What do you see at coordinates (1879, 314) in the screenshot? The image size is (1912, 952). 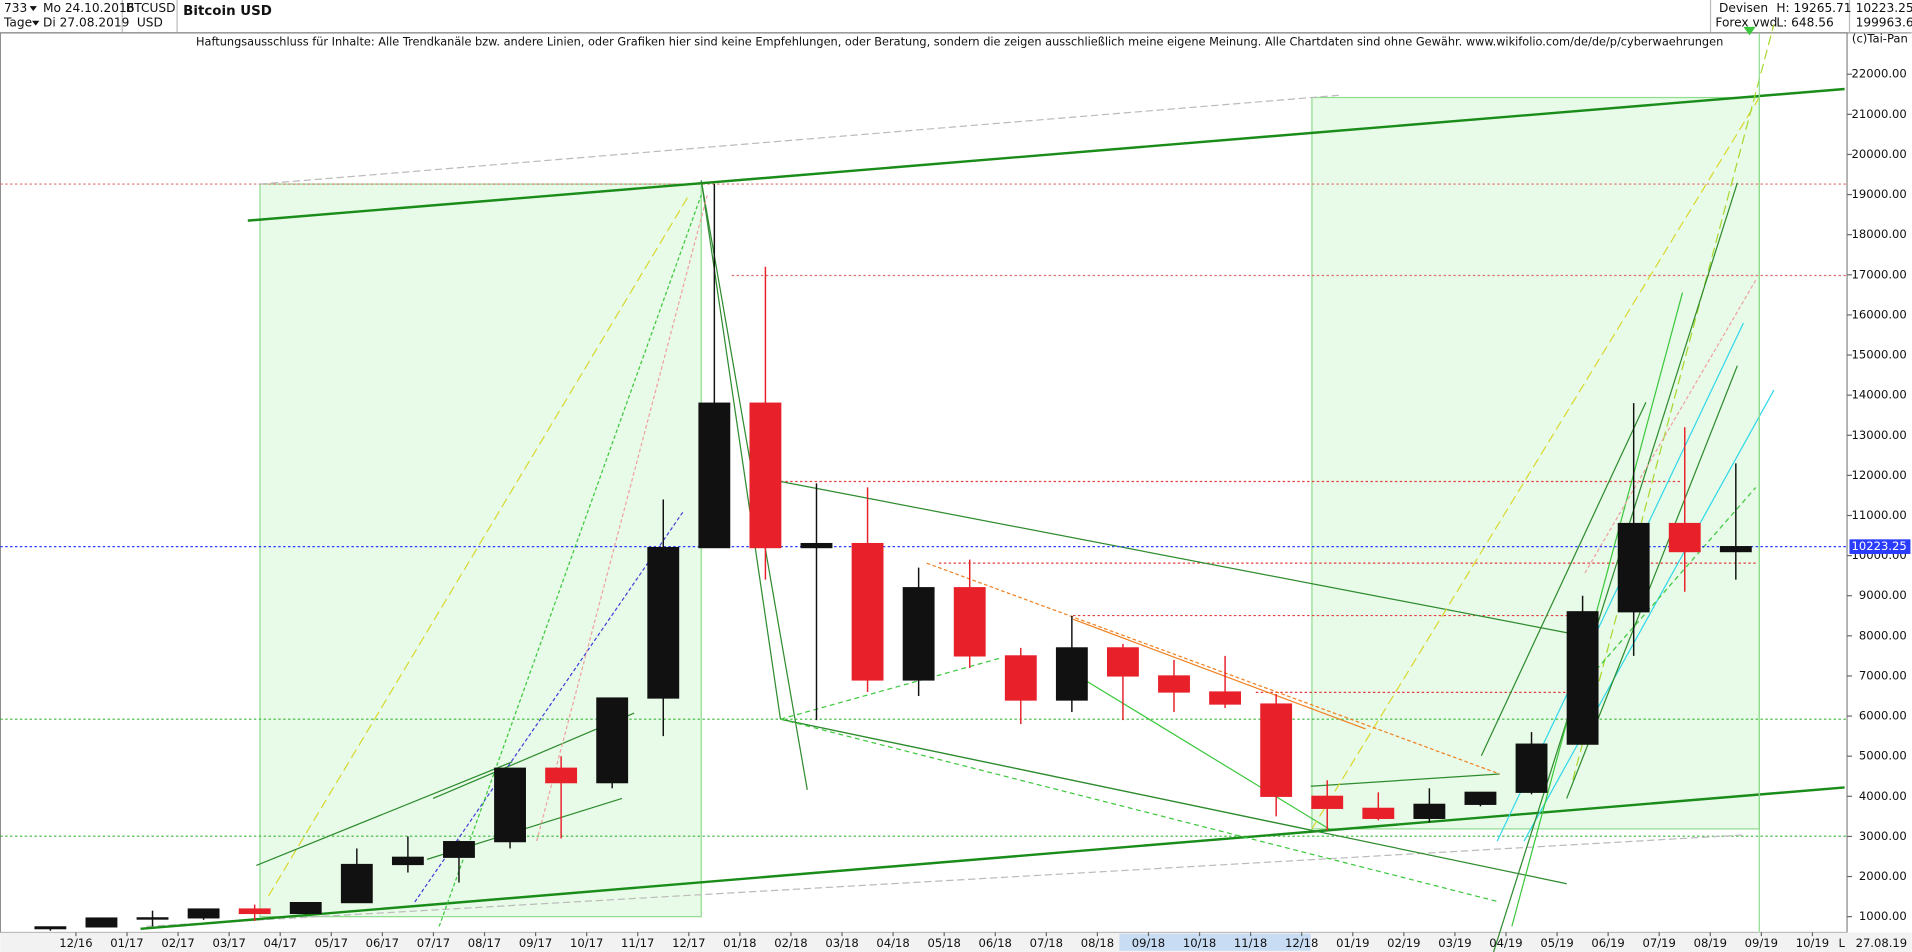 I see `y-tick-label: 16000.00` at bounding box center [1879, 314].